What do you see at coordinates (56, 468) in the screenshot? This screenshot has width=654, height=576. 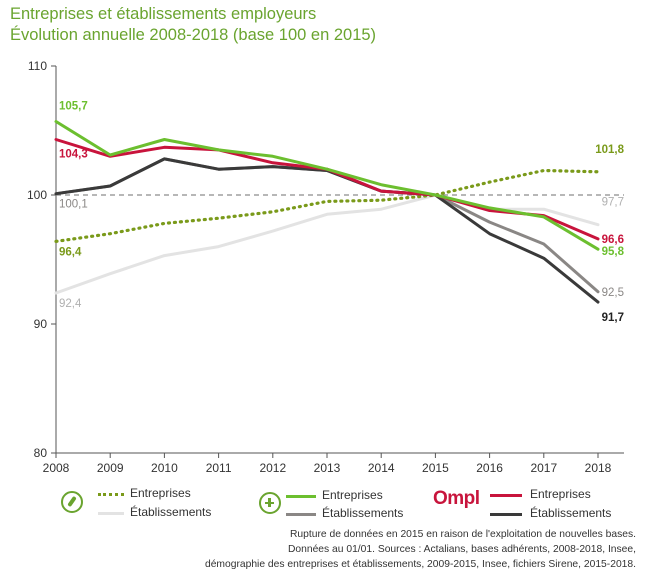 I see `x-tick-label: 2008` at bounding box center [56, 468].